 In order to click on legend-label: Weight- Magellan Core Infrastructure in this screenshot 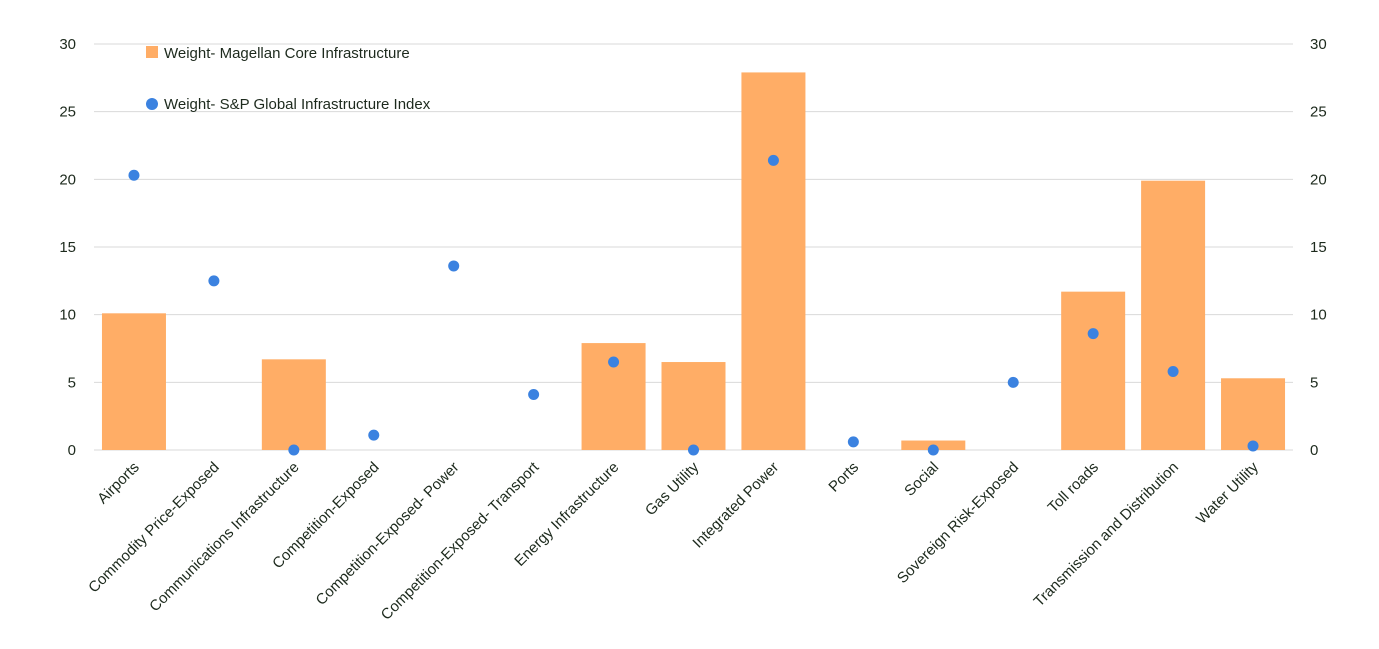, I will do `click(287, 53)`.